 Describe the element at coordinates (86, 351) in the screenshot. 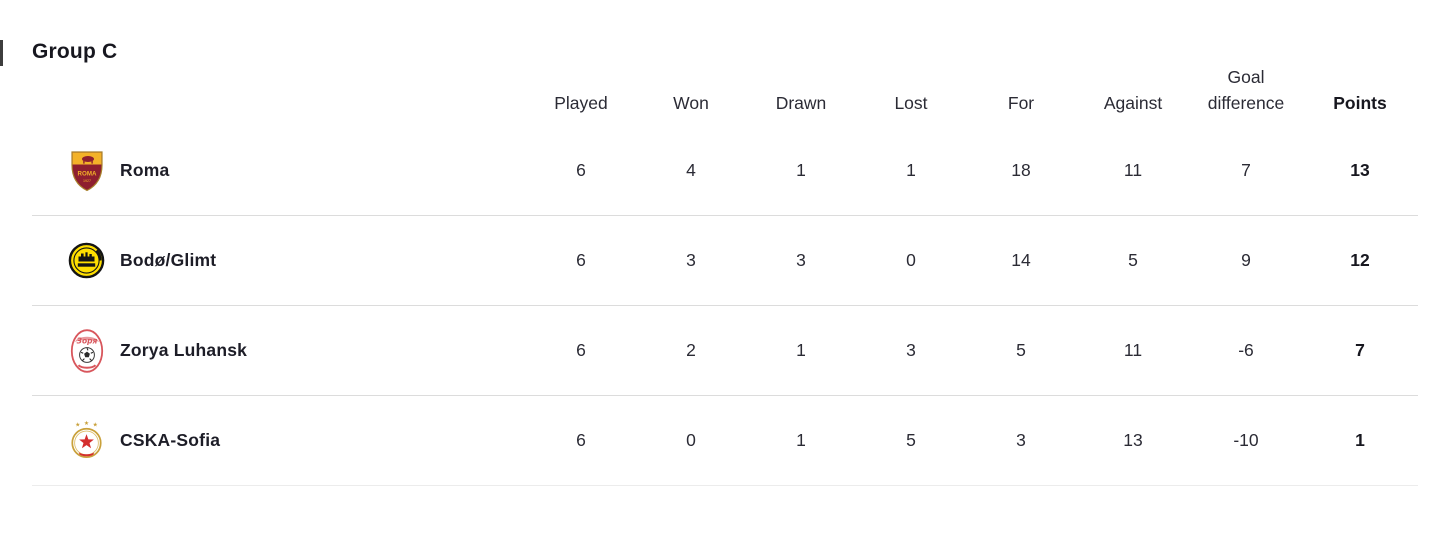

I see `zorya-luhansk-crest-icon: Зоря` at that location.